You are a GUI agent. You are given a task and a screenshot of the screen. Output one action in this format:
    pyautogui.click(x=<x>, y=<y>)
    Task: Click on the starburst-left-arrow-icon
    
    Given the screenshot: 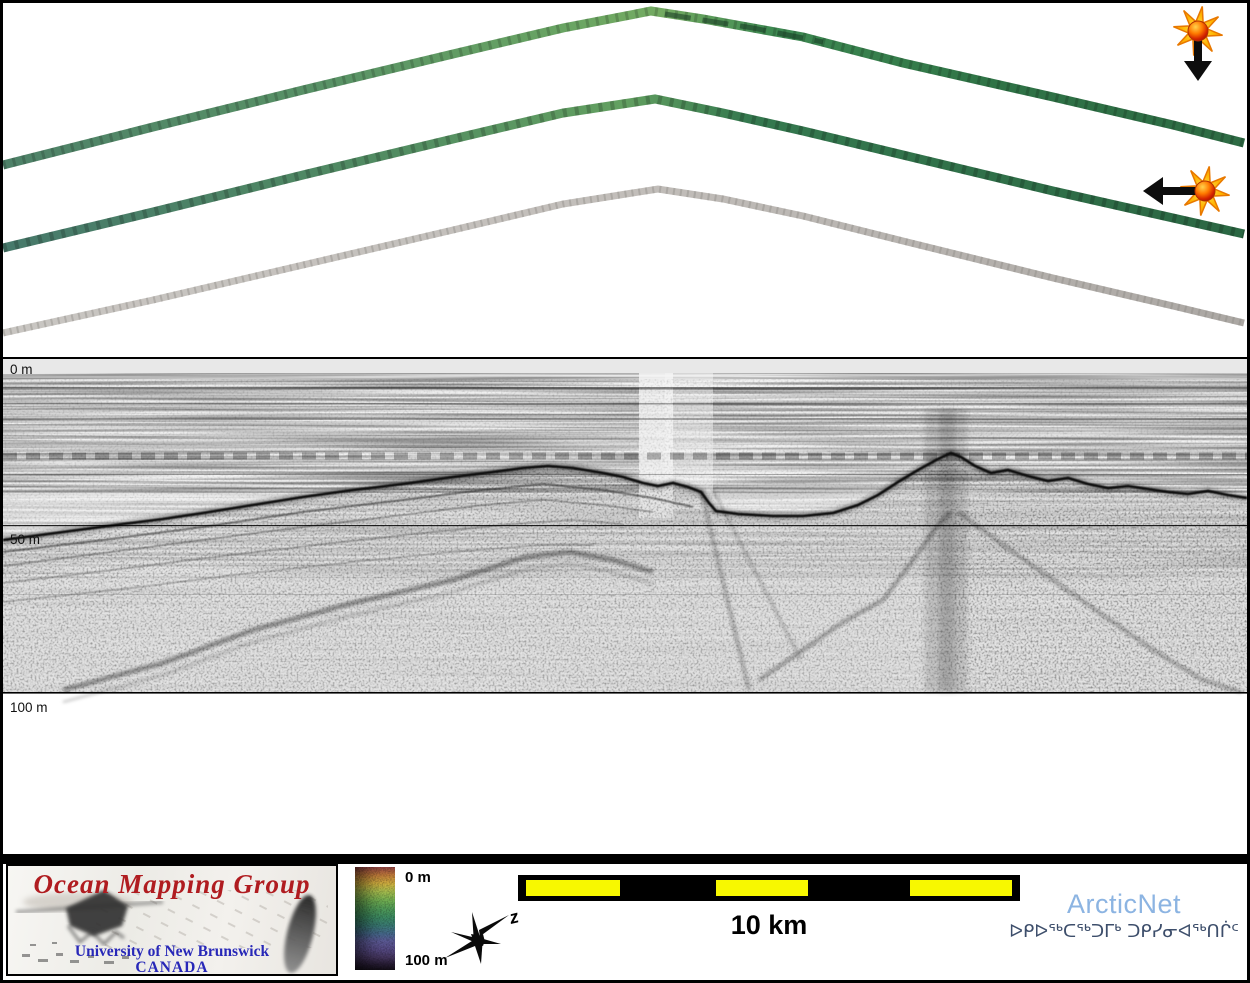 What is the action you would take?
    pyautogui.click(x=1187, y=191)
    